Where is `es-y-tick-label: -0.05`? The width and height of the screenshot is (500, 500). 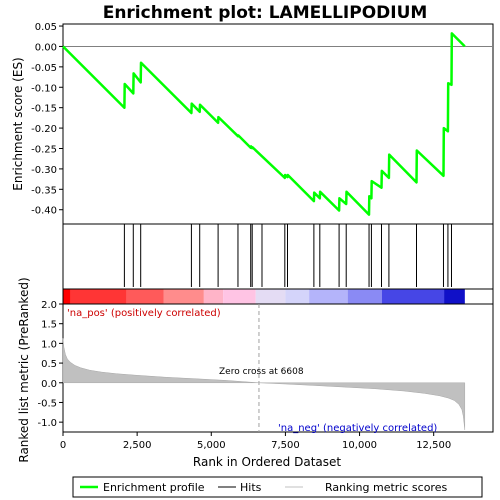
es-y-tick-label: -0.05 is located at coordinates (44, 68).